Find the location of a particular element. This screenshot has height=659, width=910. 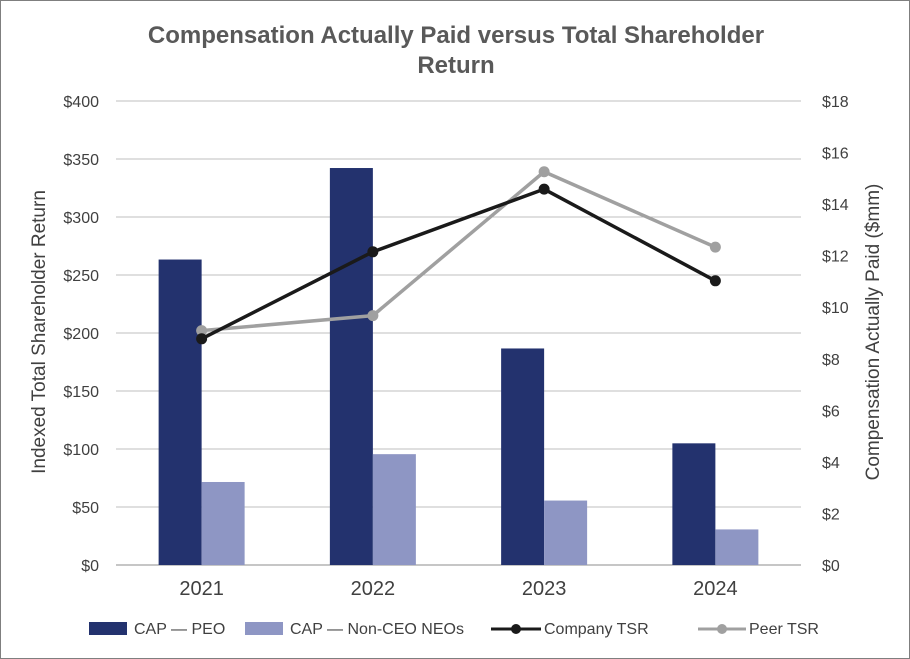

right-tick-label: $12 is located at coordinates (835, 257).